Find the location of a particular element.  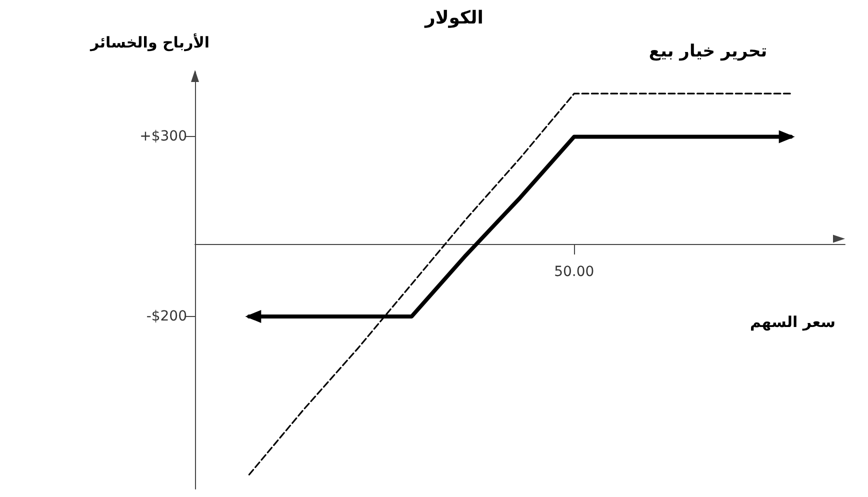

x-axis-title: سعر السهم is located at coordinates (793, 322).